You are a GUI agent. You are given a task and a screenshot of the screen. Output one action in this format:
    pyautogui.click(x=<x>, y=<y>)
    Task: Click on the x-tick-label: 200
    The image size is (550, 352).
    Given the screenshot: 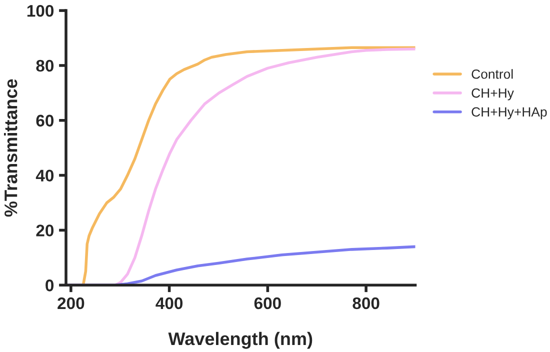 What is the action you would take?
    pyautogui.click(x=71, y=303)
    